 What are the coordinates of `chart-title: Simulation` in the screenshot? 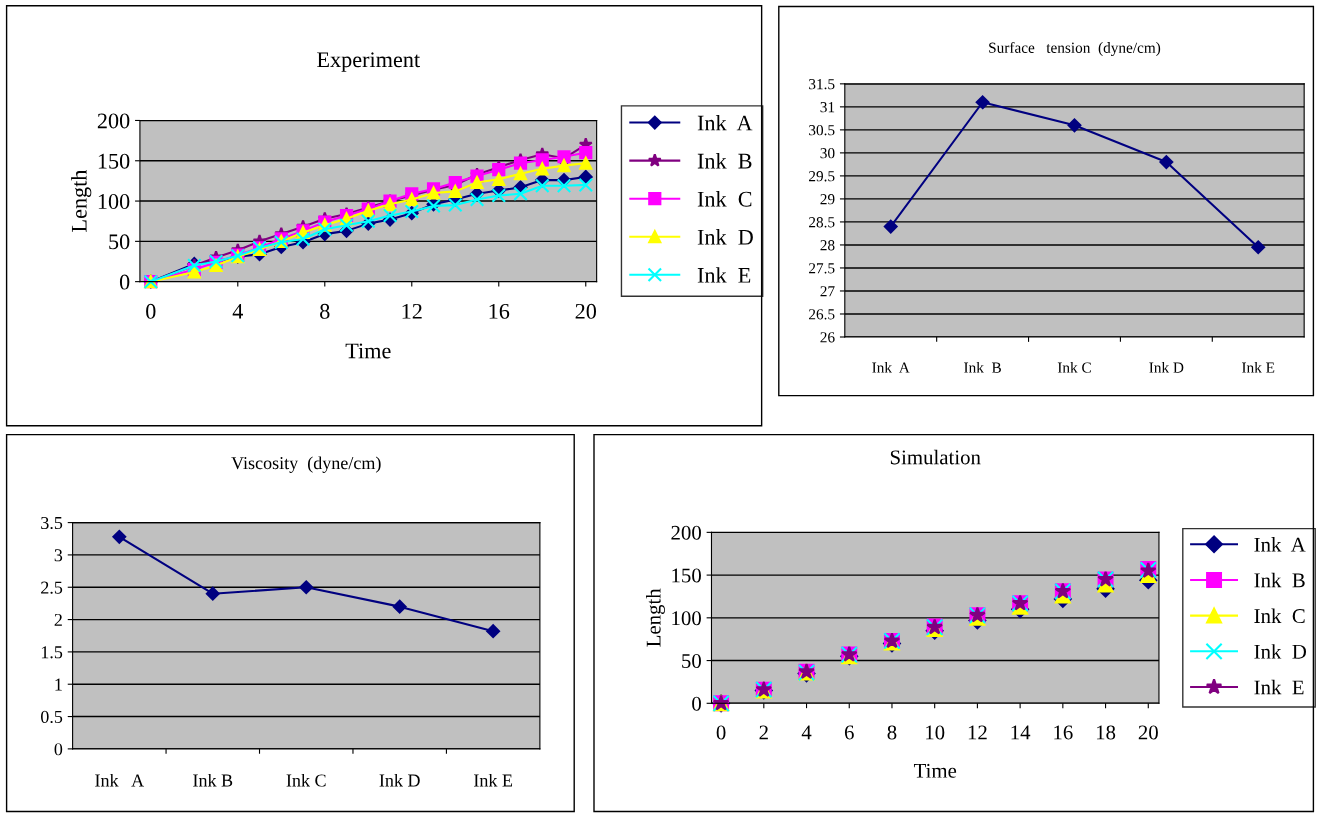 It's located at (935, 457).